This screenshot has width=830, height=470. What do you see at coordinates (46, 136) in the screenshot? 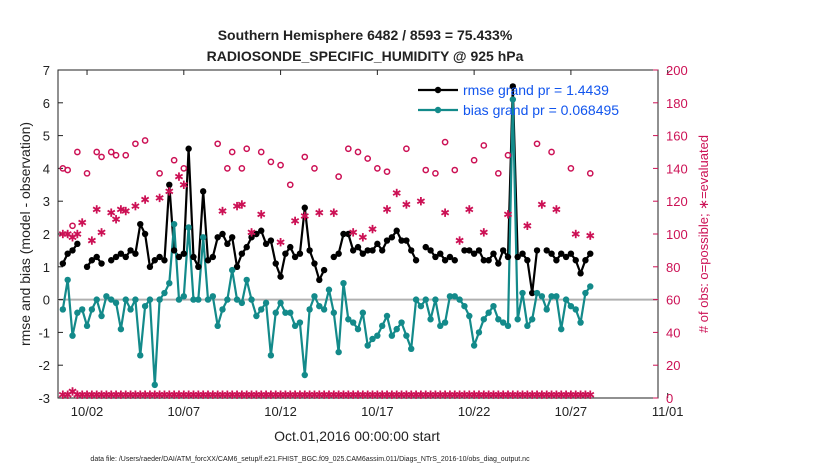
I see `y-left-tick-label: 5` at bounding box center [46, 136].